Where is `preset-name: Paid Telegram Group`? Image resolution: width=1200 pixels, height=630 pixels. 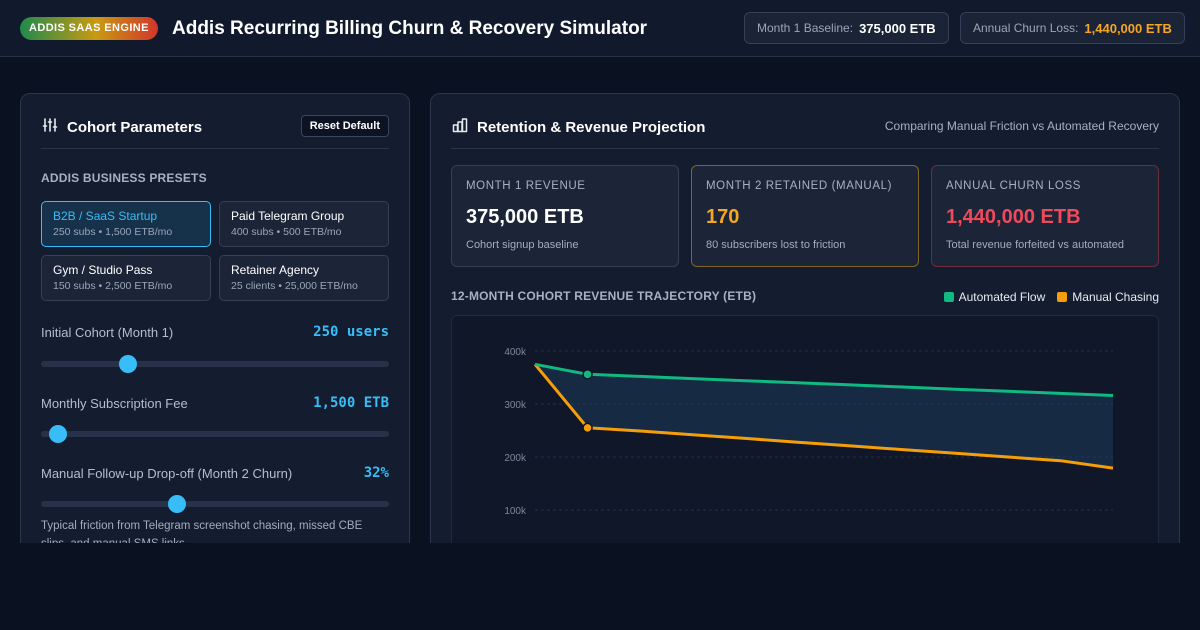 preset-name: Paid Telegram Group is located at coordinates (288, 216).